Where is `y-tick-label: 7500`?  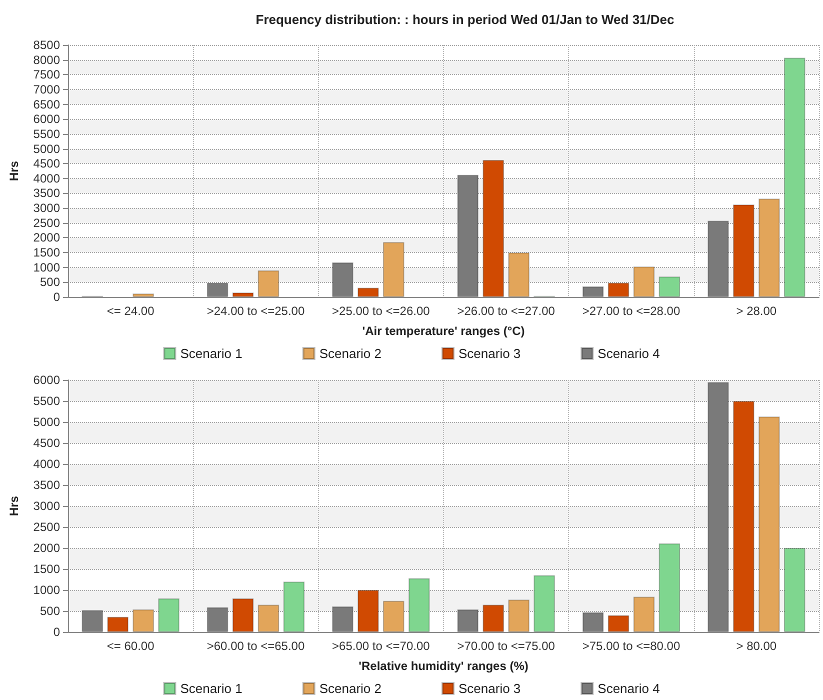 y-tick-label: 7500 is located at coordinates (46, 75).